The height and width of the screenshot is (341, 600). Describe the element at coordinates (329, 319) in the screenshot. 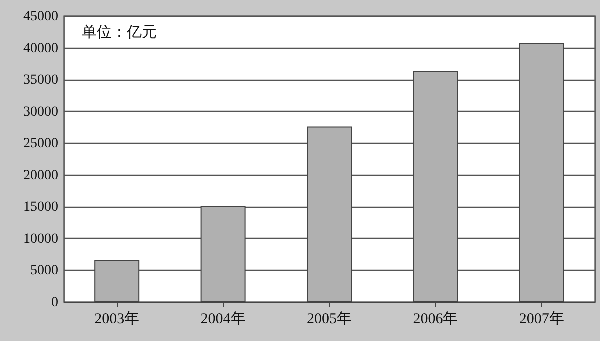

I see `x-tick-label: 2005年` at that location.